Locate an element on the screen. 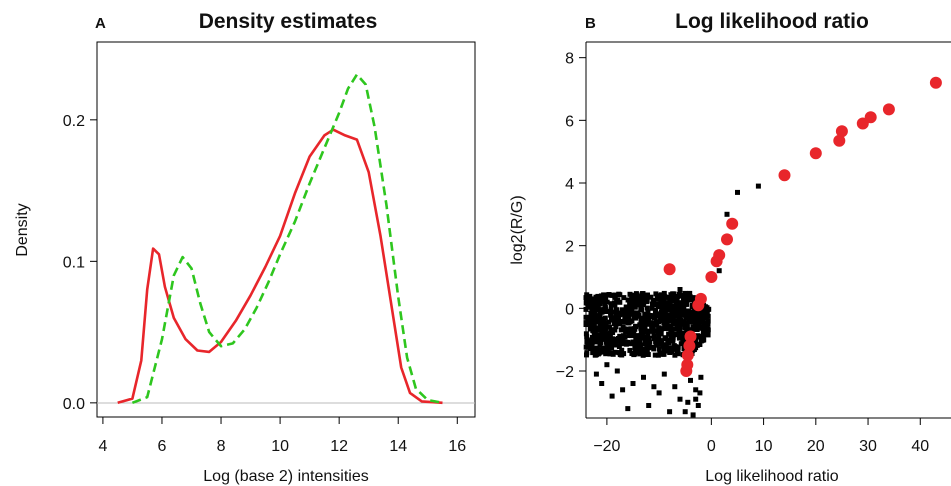 This screenshot has height=486, width=951. x-tick-label: 6 is located at coordinates (162, 446).